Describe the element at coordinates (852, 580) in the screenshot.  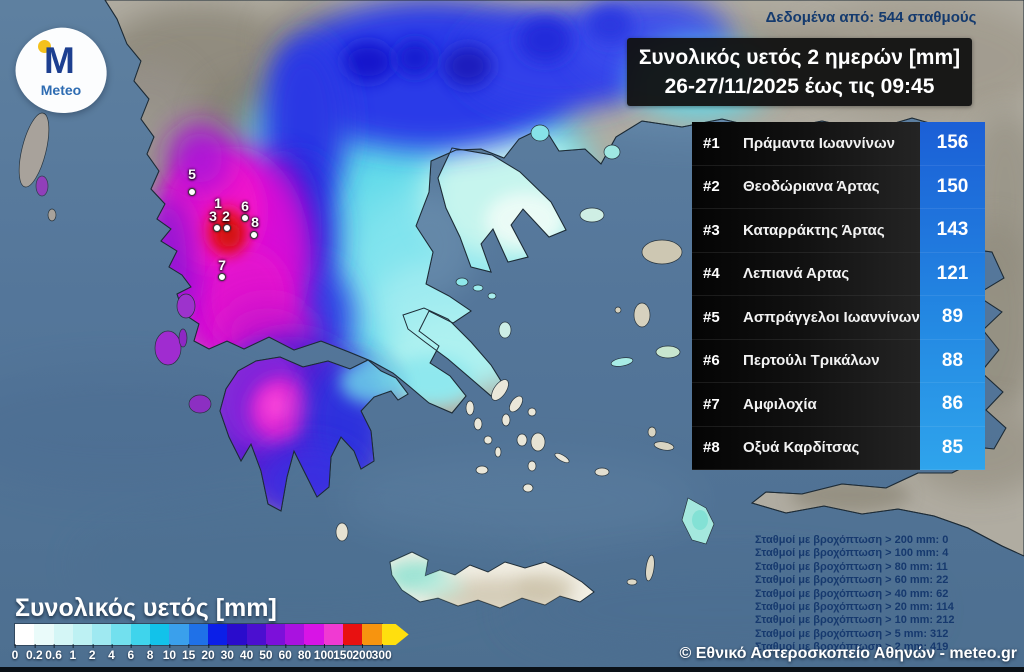
I see `stat-line: Σταθμοί με βροχόπτωση > 60 mm: 22` at that location.